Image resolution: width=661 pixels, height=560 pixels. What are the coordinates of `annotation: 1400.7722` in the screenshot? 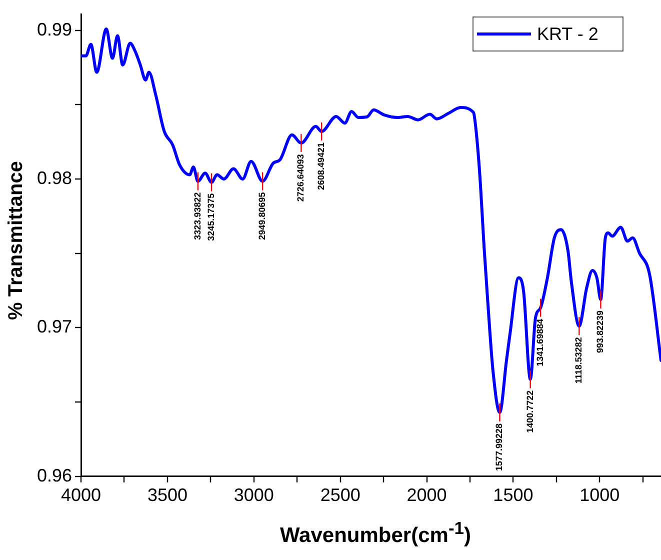 It's located at (529, 411).